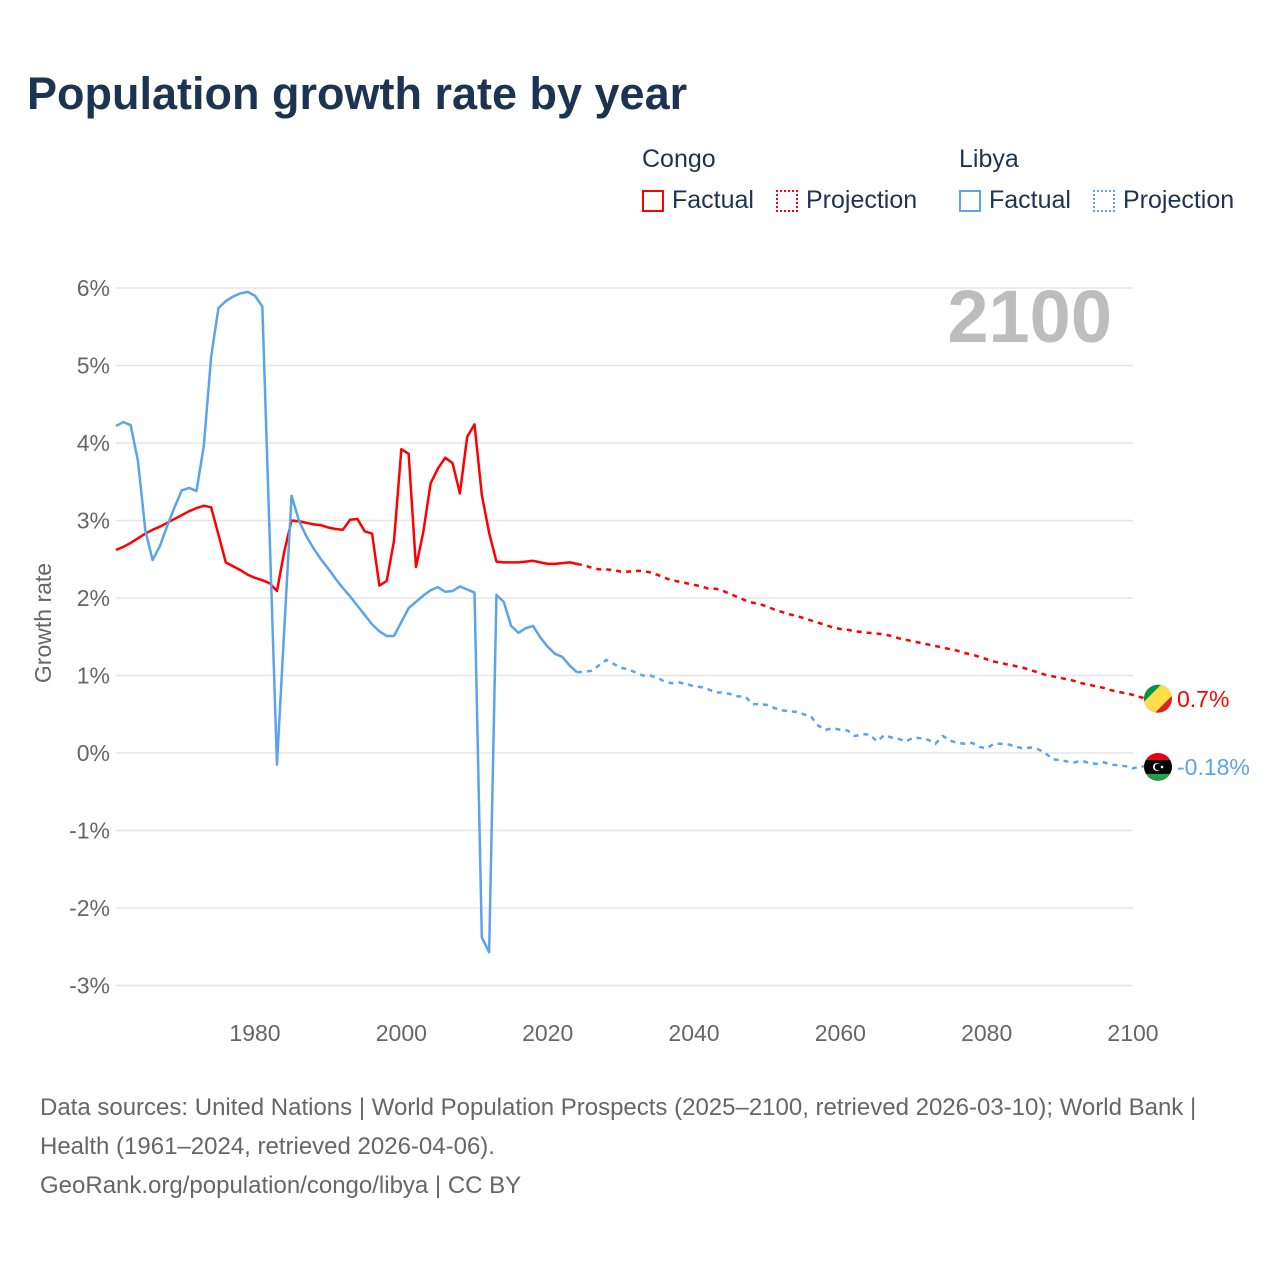 Image resolution: width=1280 pixels, height=1280 pixels. Describe the element at coordinates (89, 908) in the screenshot. I see `y-tick-label: -2%` at that location.